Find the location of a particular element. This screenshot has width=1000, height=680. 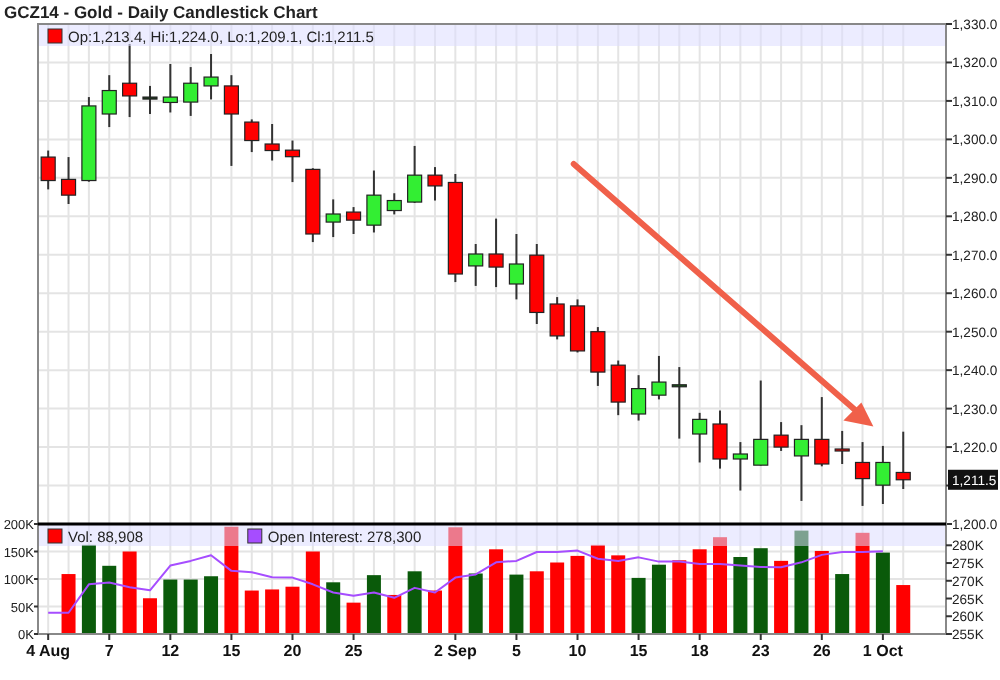

x-tick-label: 20 is located at coordinates (293, 651).